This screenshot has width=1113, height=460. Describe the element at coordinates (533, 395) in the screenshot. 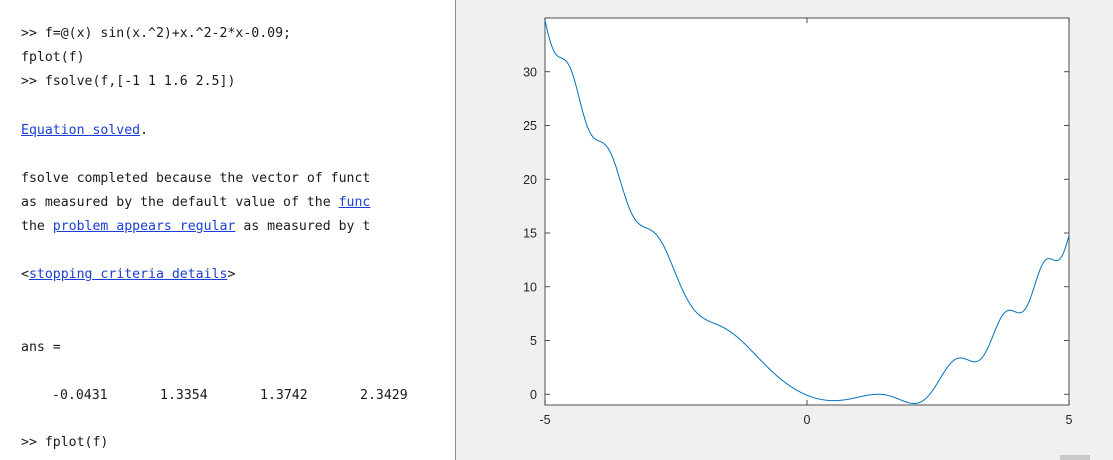

I see `y-tick-label: 0` at that location.